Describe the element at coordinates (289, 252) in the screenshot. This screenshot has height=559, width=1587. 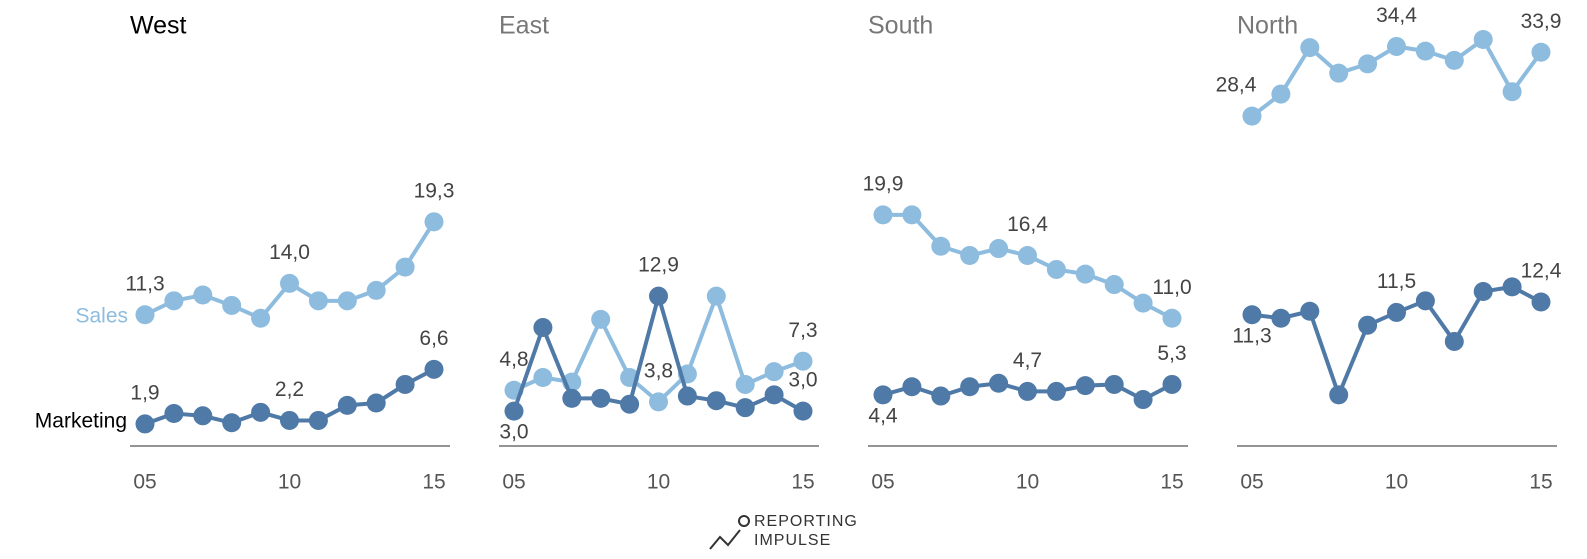
I see `data-label: 14,0` at that location.